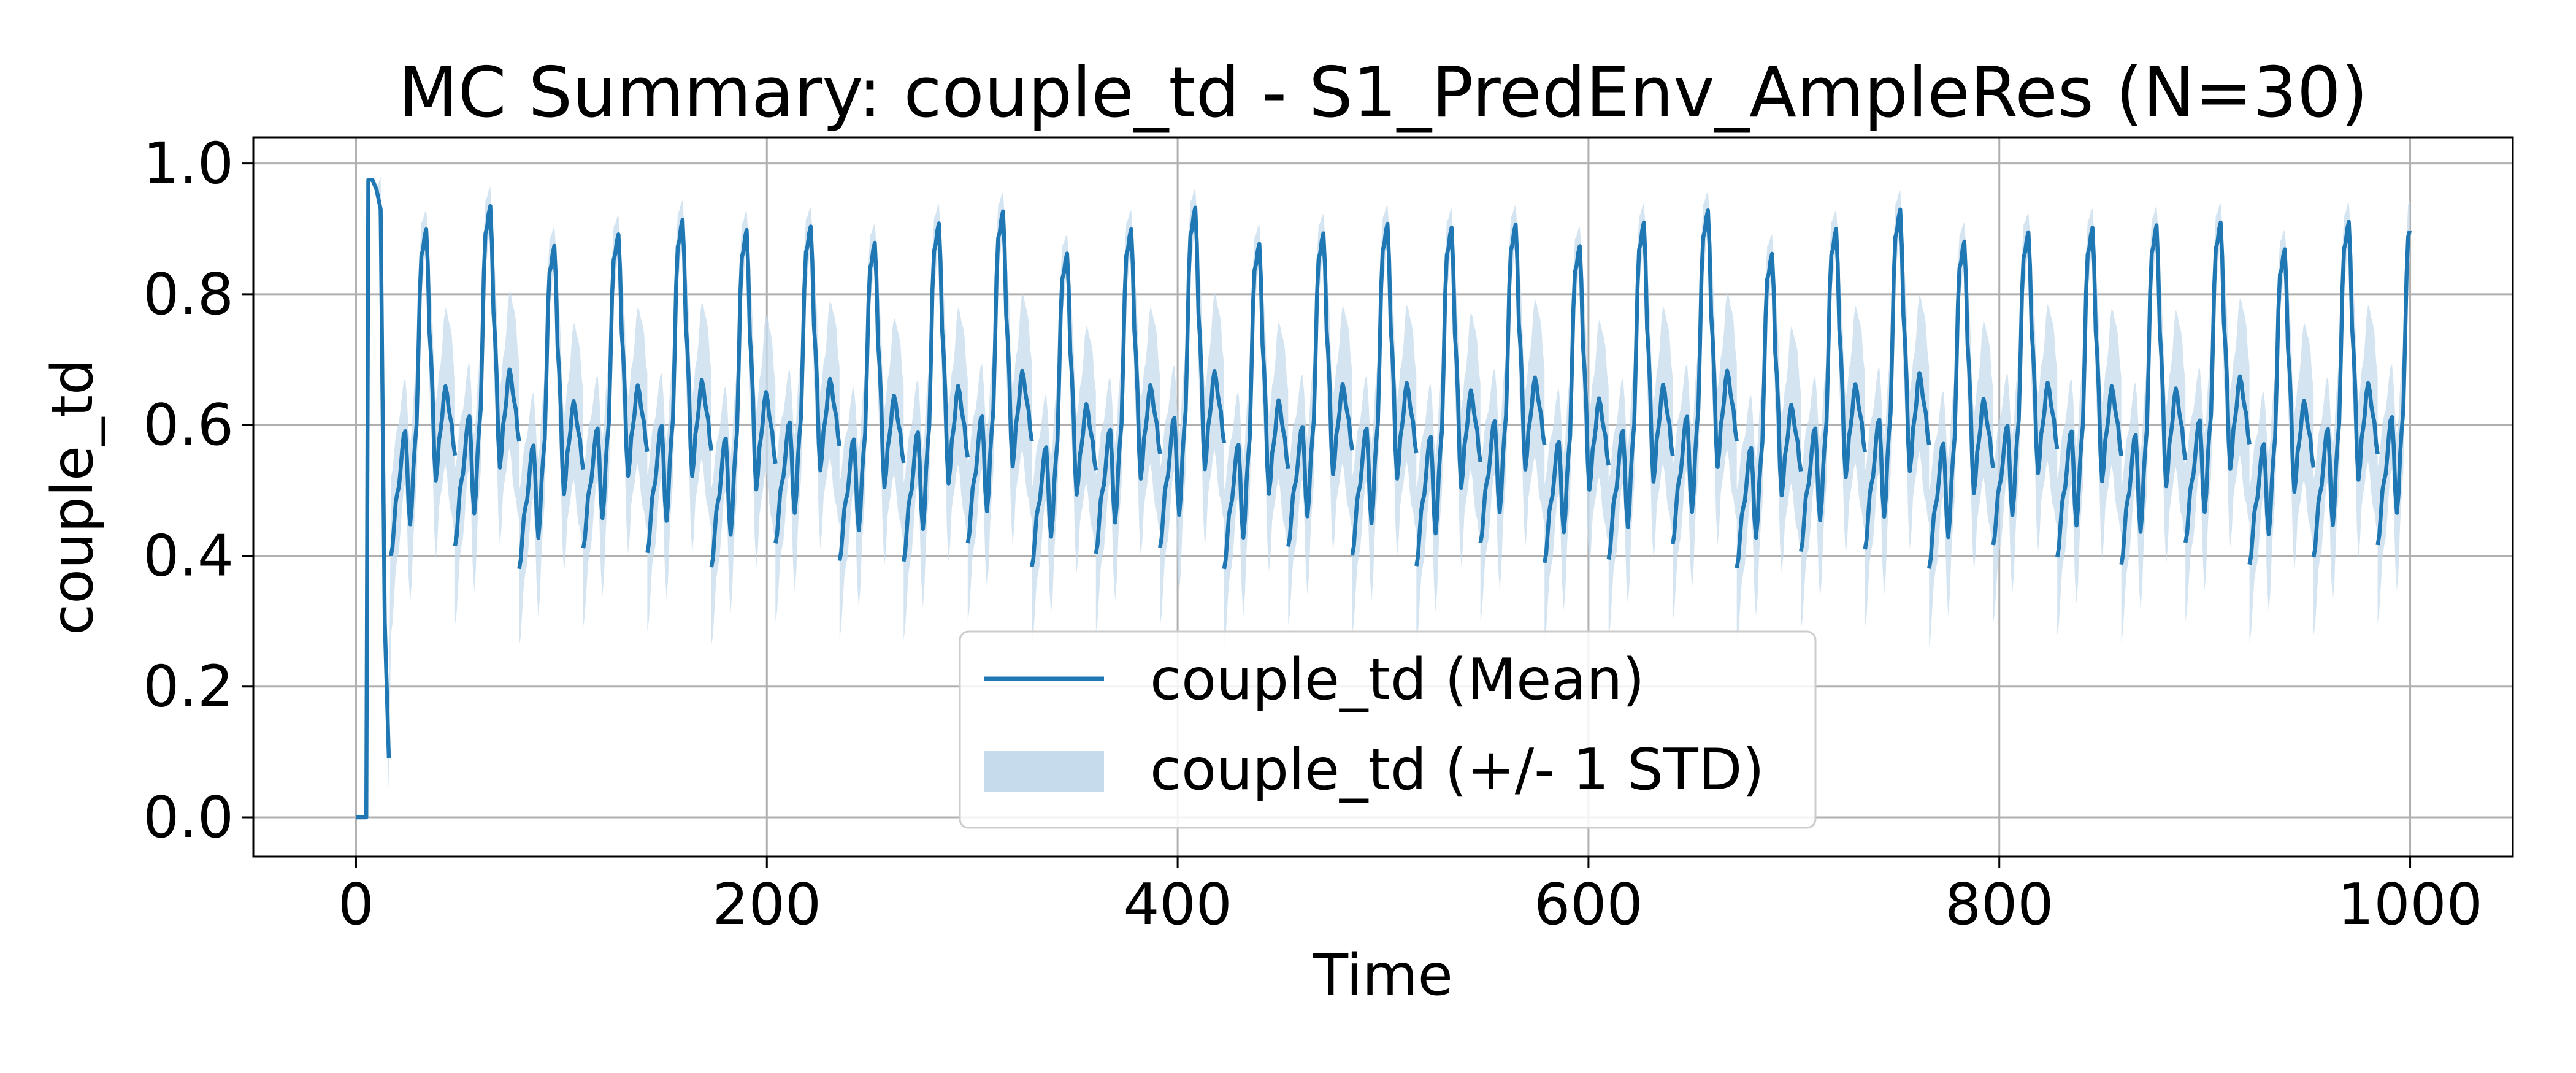 This screenshot has width=2576, height=1073. What do you see at coordinates (1999, 904) in the screenshot?
I see `x-tick-label: 800` at bounding box center [1999, 904].